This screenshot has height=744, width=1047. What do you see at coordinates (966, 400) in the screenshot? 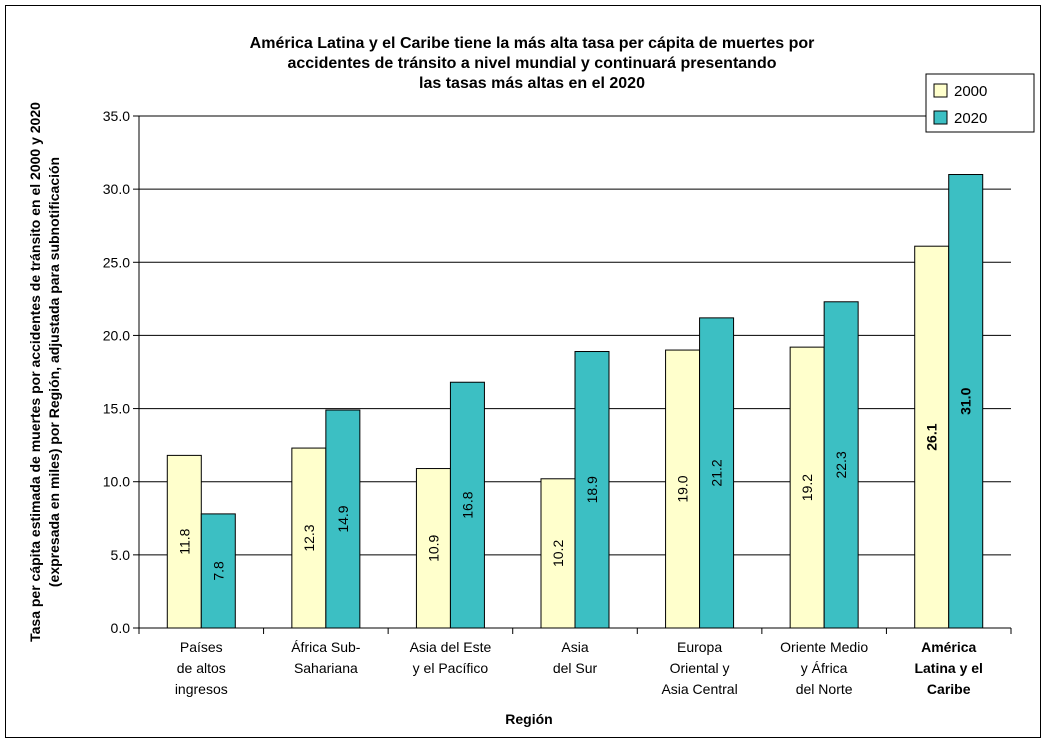
I see `bar-value-label: 31.0` at bounding box center [966, 400].